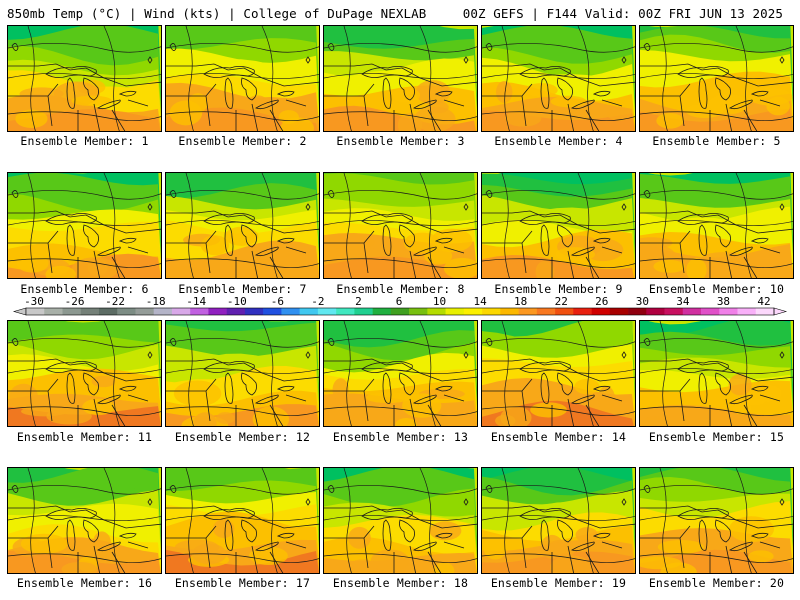 Image resolution: width=800 pixels, height=600 pixels. What do you see at coordinates (400, 583) in the screenshot?
I see `ensemble-member-label: Ensemble Member: 18` at bounding box center [400, 583].